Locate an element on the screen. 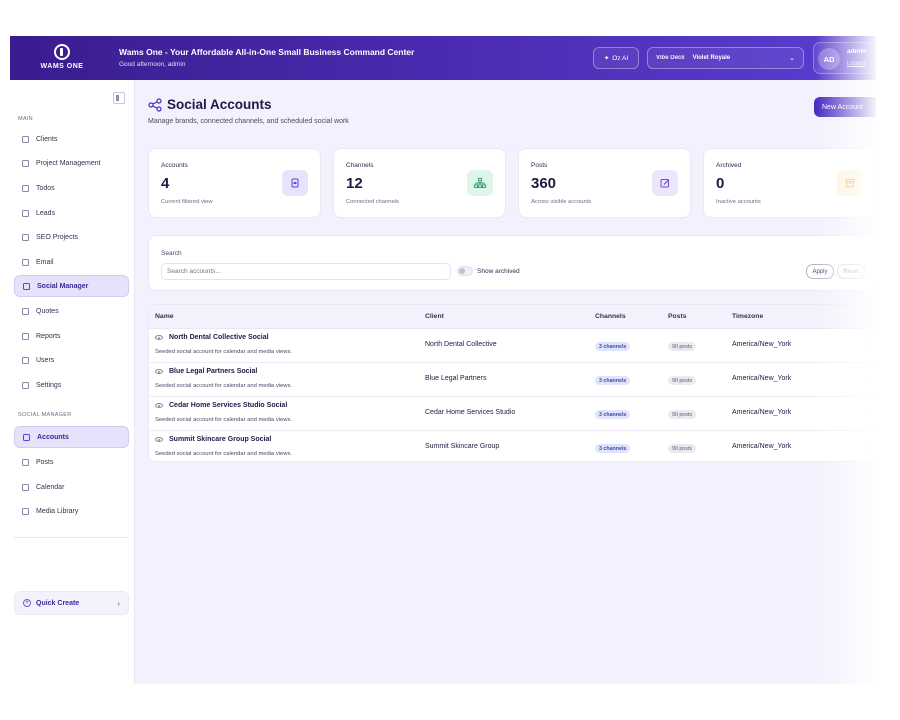  stat-value: 12 is located at coordinates (354, 183).